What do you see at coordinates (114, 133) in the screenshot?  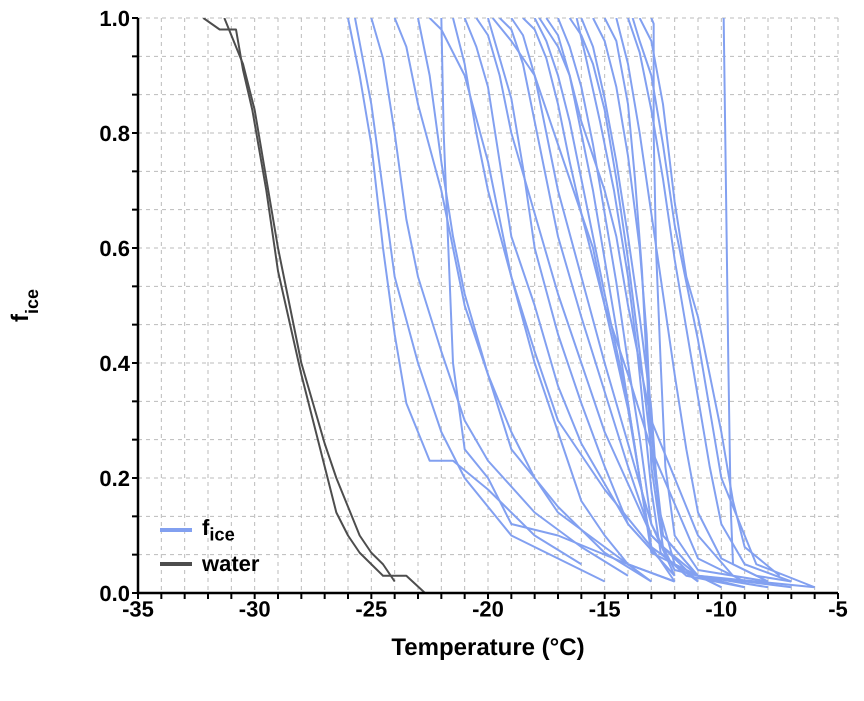 I see `y-tick-label: 0.8` at bounding box center [114, 133].